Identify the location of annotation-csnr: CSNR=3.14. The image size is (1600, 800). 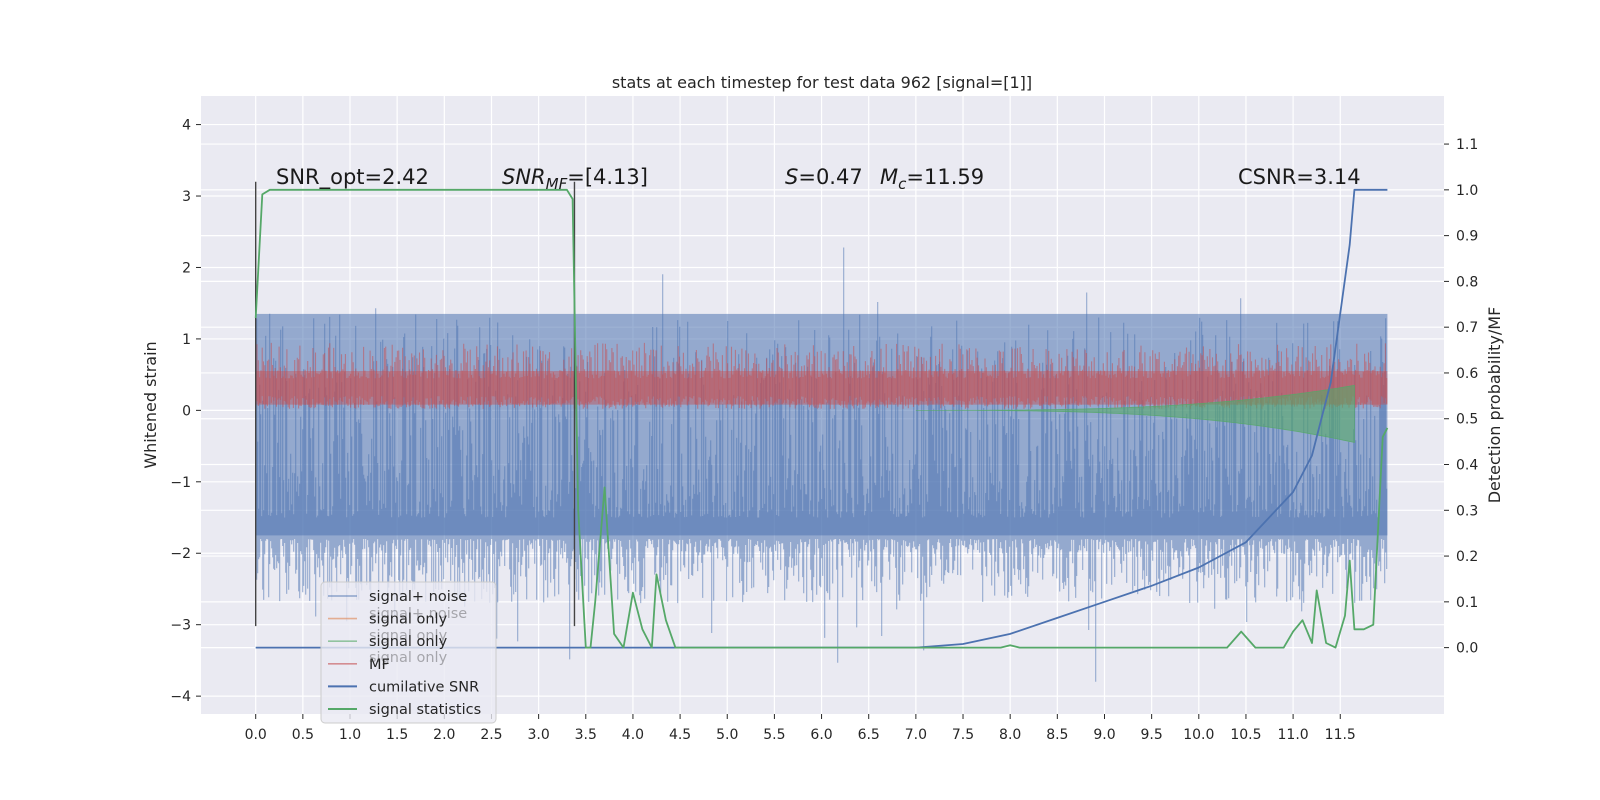
(1299, 177).